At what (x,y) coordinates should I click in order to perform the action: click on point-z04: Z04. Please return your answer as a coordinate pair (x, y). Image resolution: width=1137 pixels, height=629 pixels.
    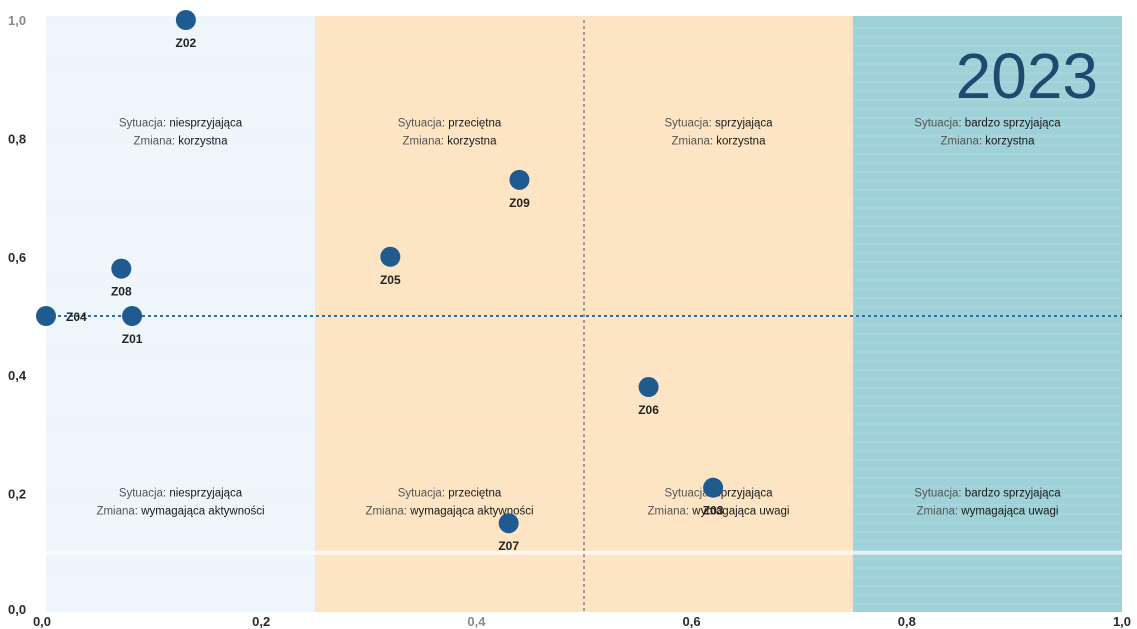
    Looking at the image, I should click on (61, 316).